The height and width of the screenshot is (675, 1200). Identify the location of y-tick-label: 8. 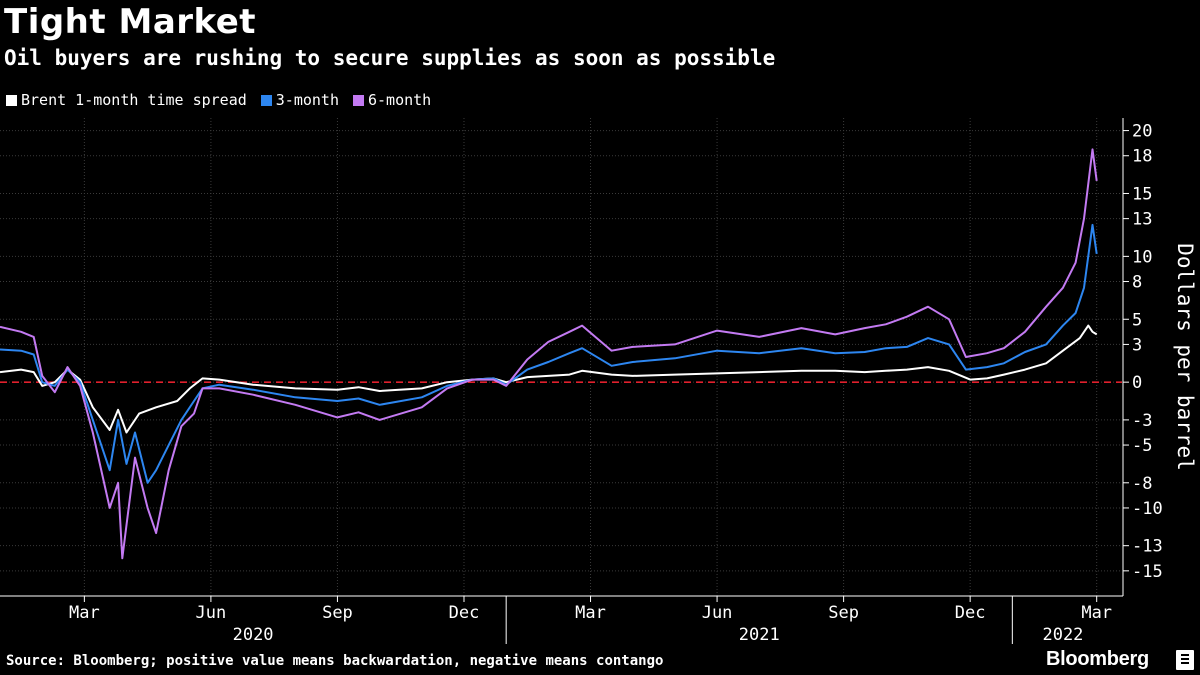
(1137, 283).